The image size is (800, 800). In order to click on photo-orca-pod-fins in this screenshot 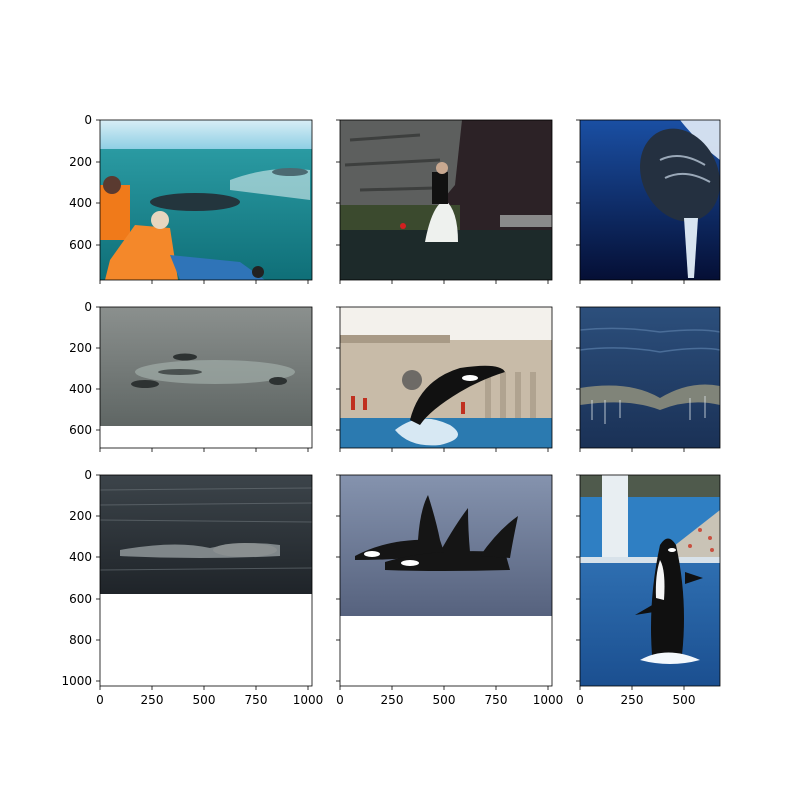, I will do `click(446, 545)`.